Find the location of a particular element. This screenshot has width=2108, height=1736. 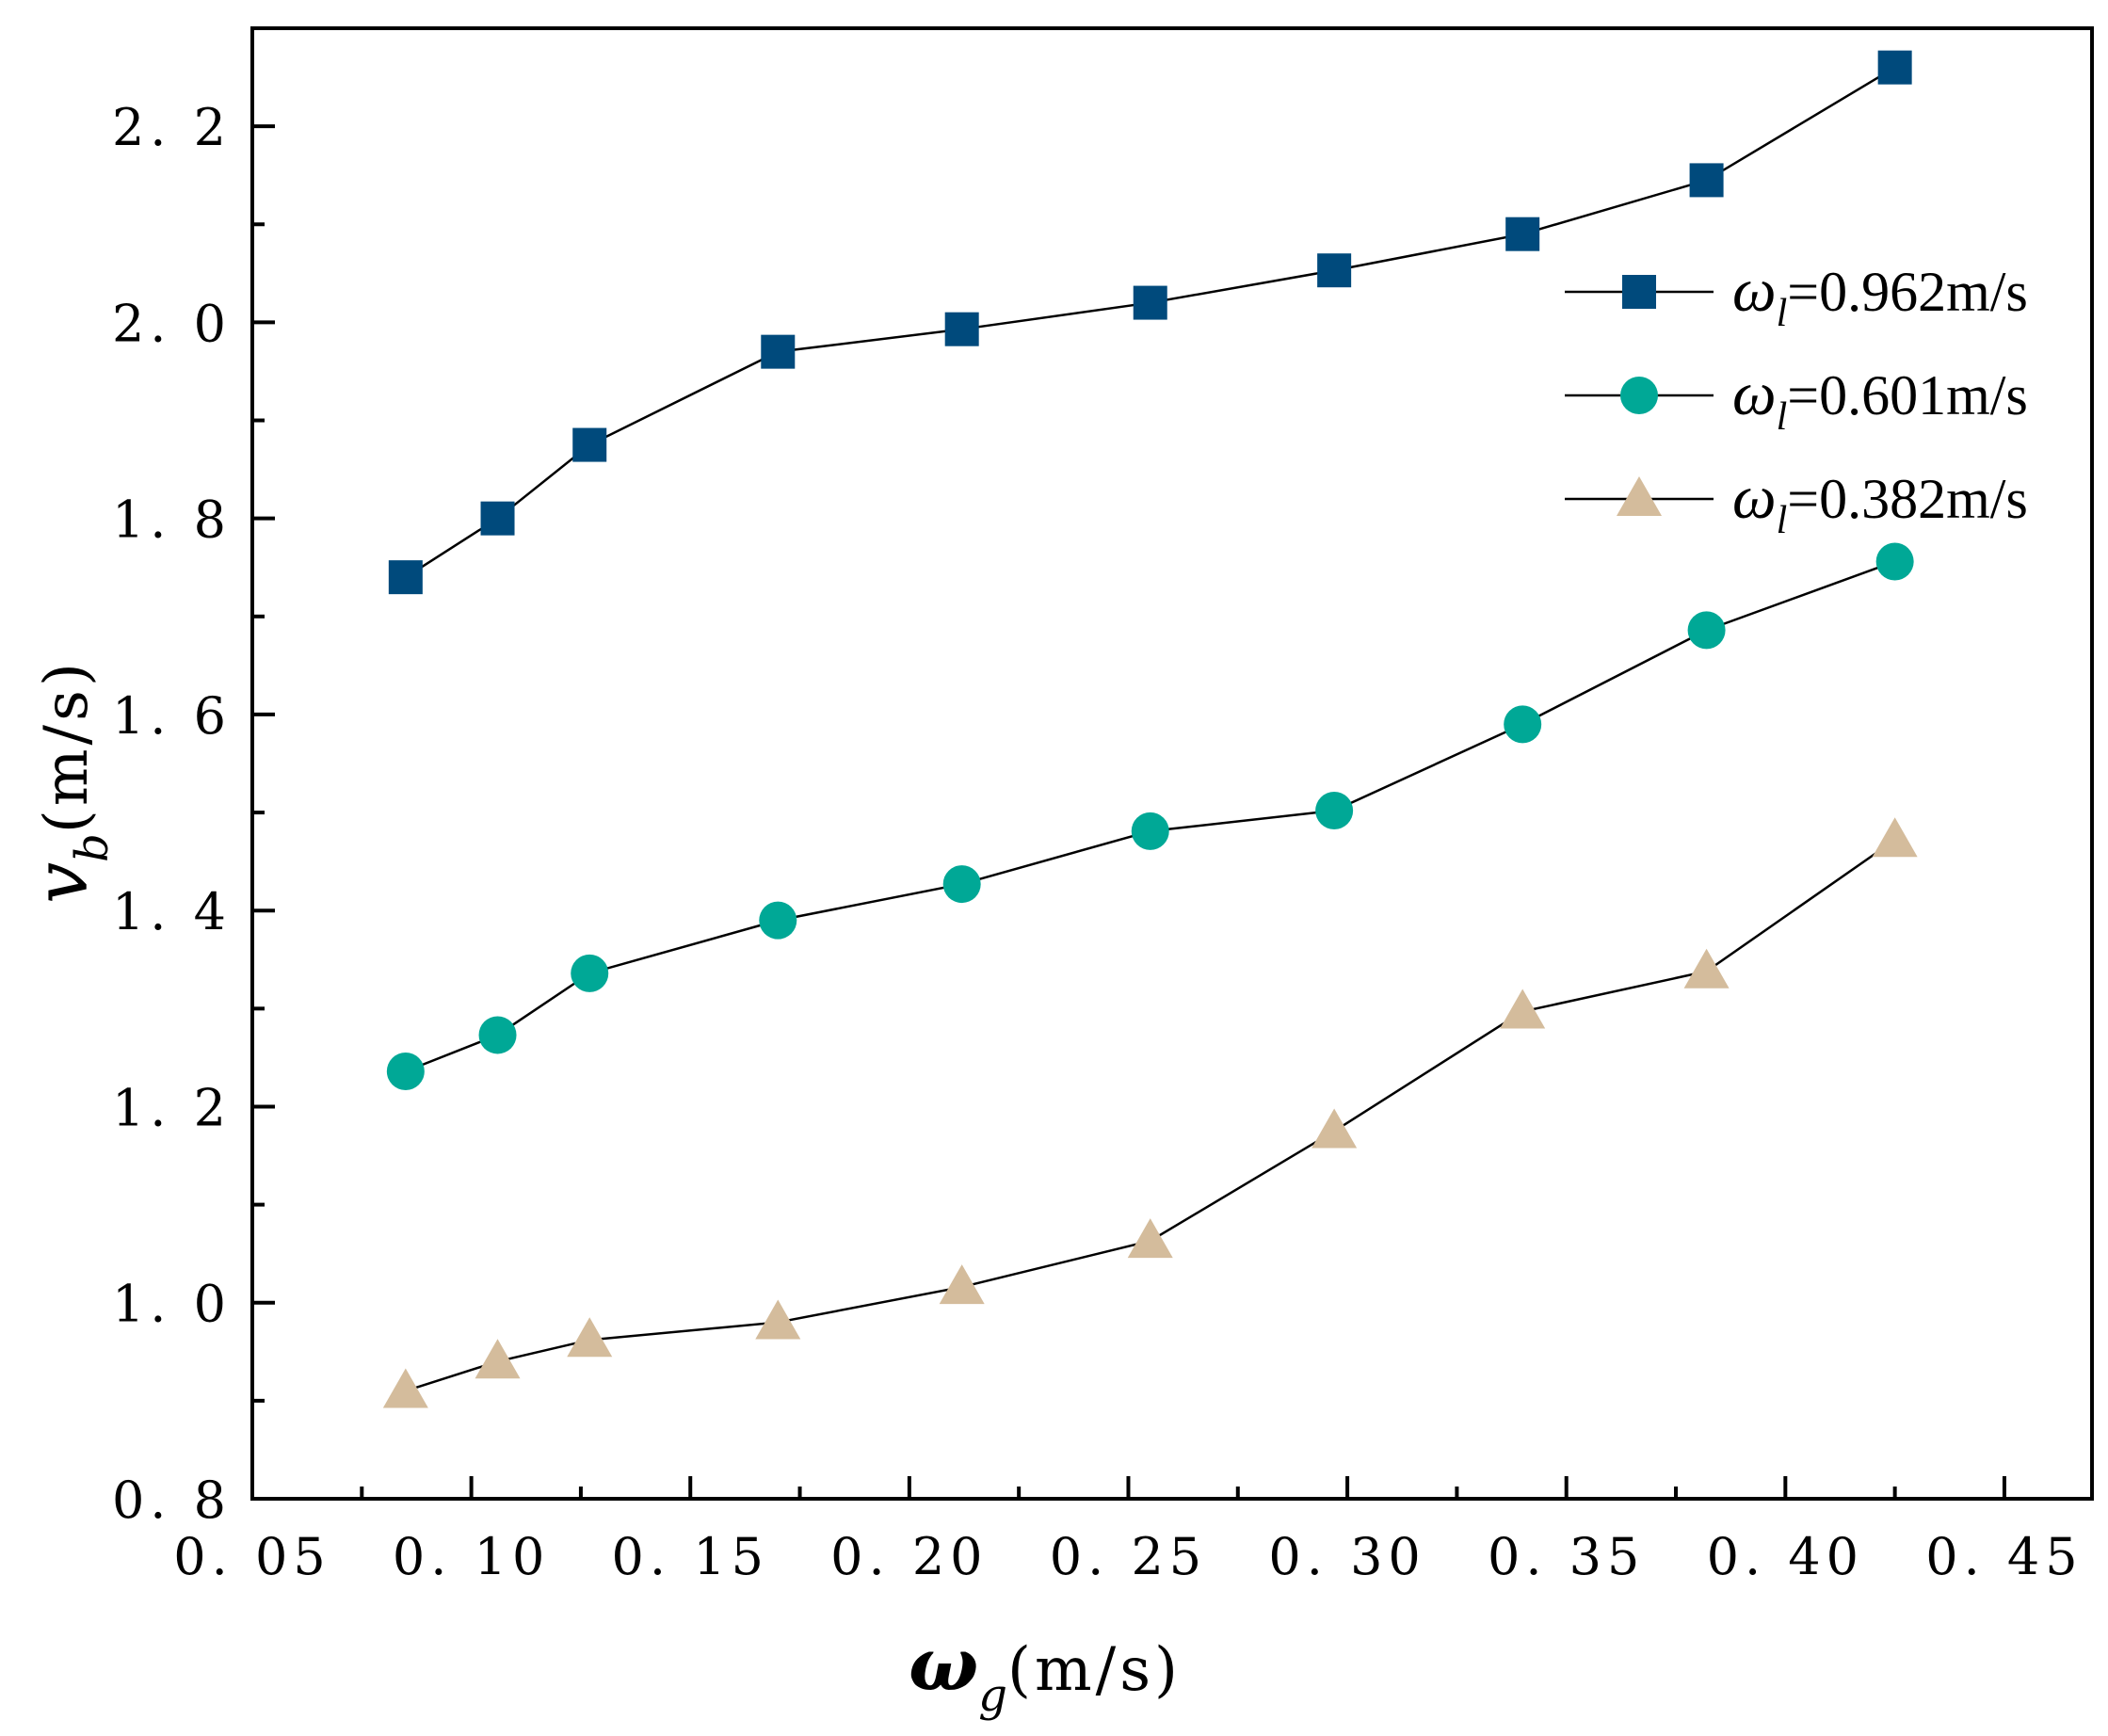

y-tick-label: 1. 0 is located at coordinates (172, 1304).